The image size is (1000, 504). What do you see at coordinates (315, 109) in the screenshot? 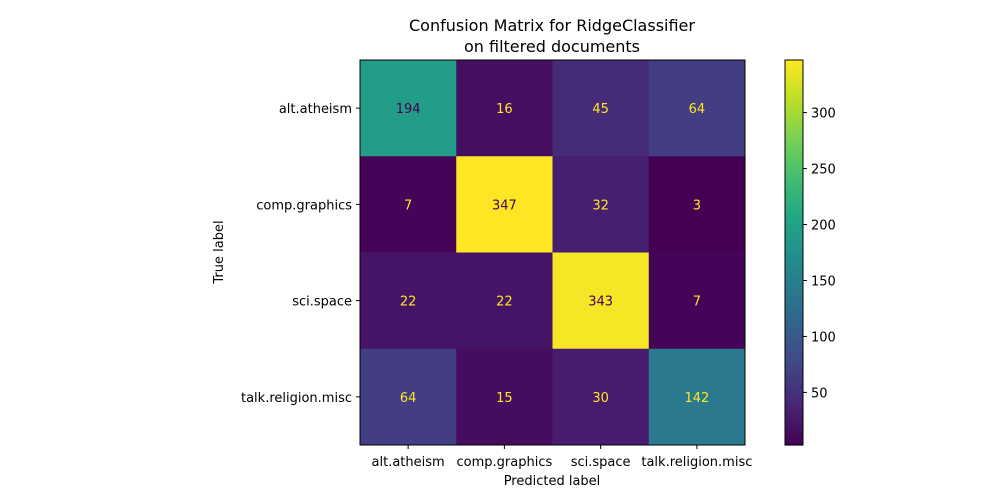
I see `y-tick-label: alt.atheism` at bounding box center [315, 109].